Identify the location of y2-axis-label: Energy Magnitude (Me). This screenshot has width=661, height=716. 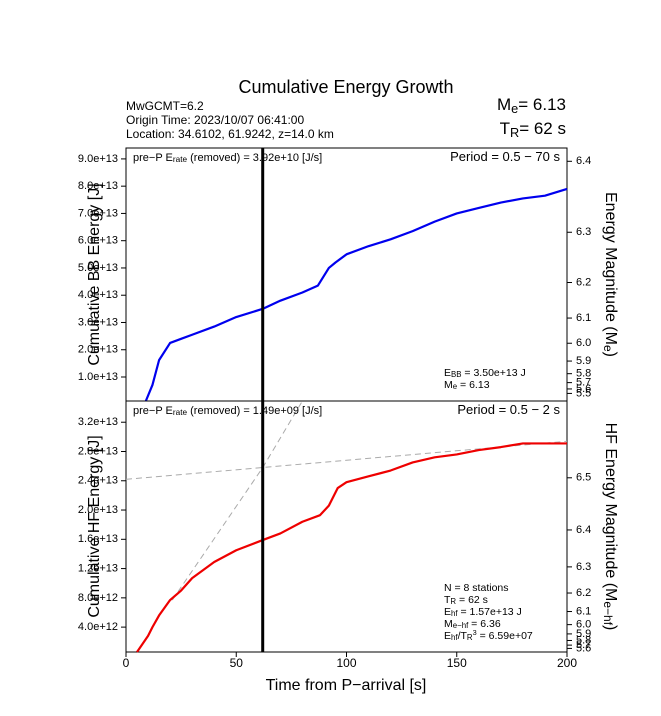
(610, 274).